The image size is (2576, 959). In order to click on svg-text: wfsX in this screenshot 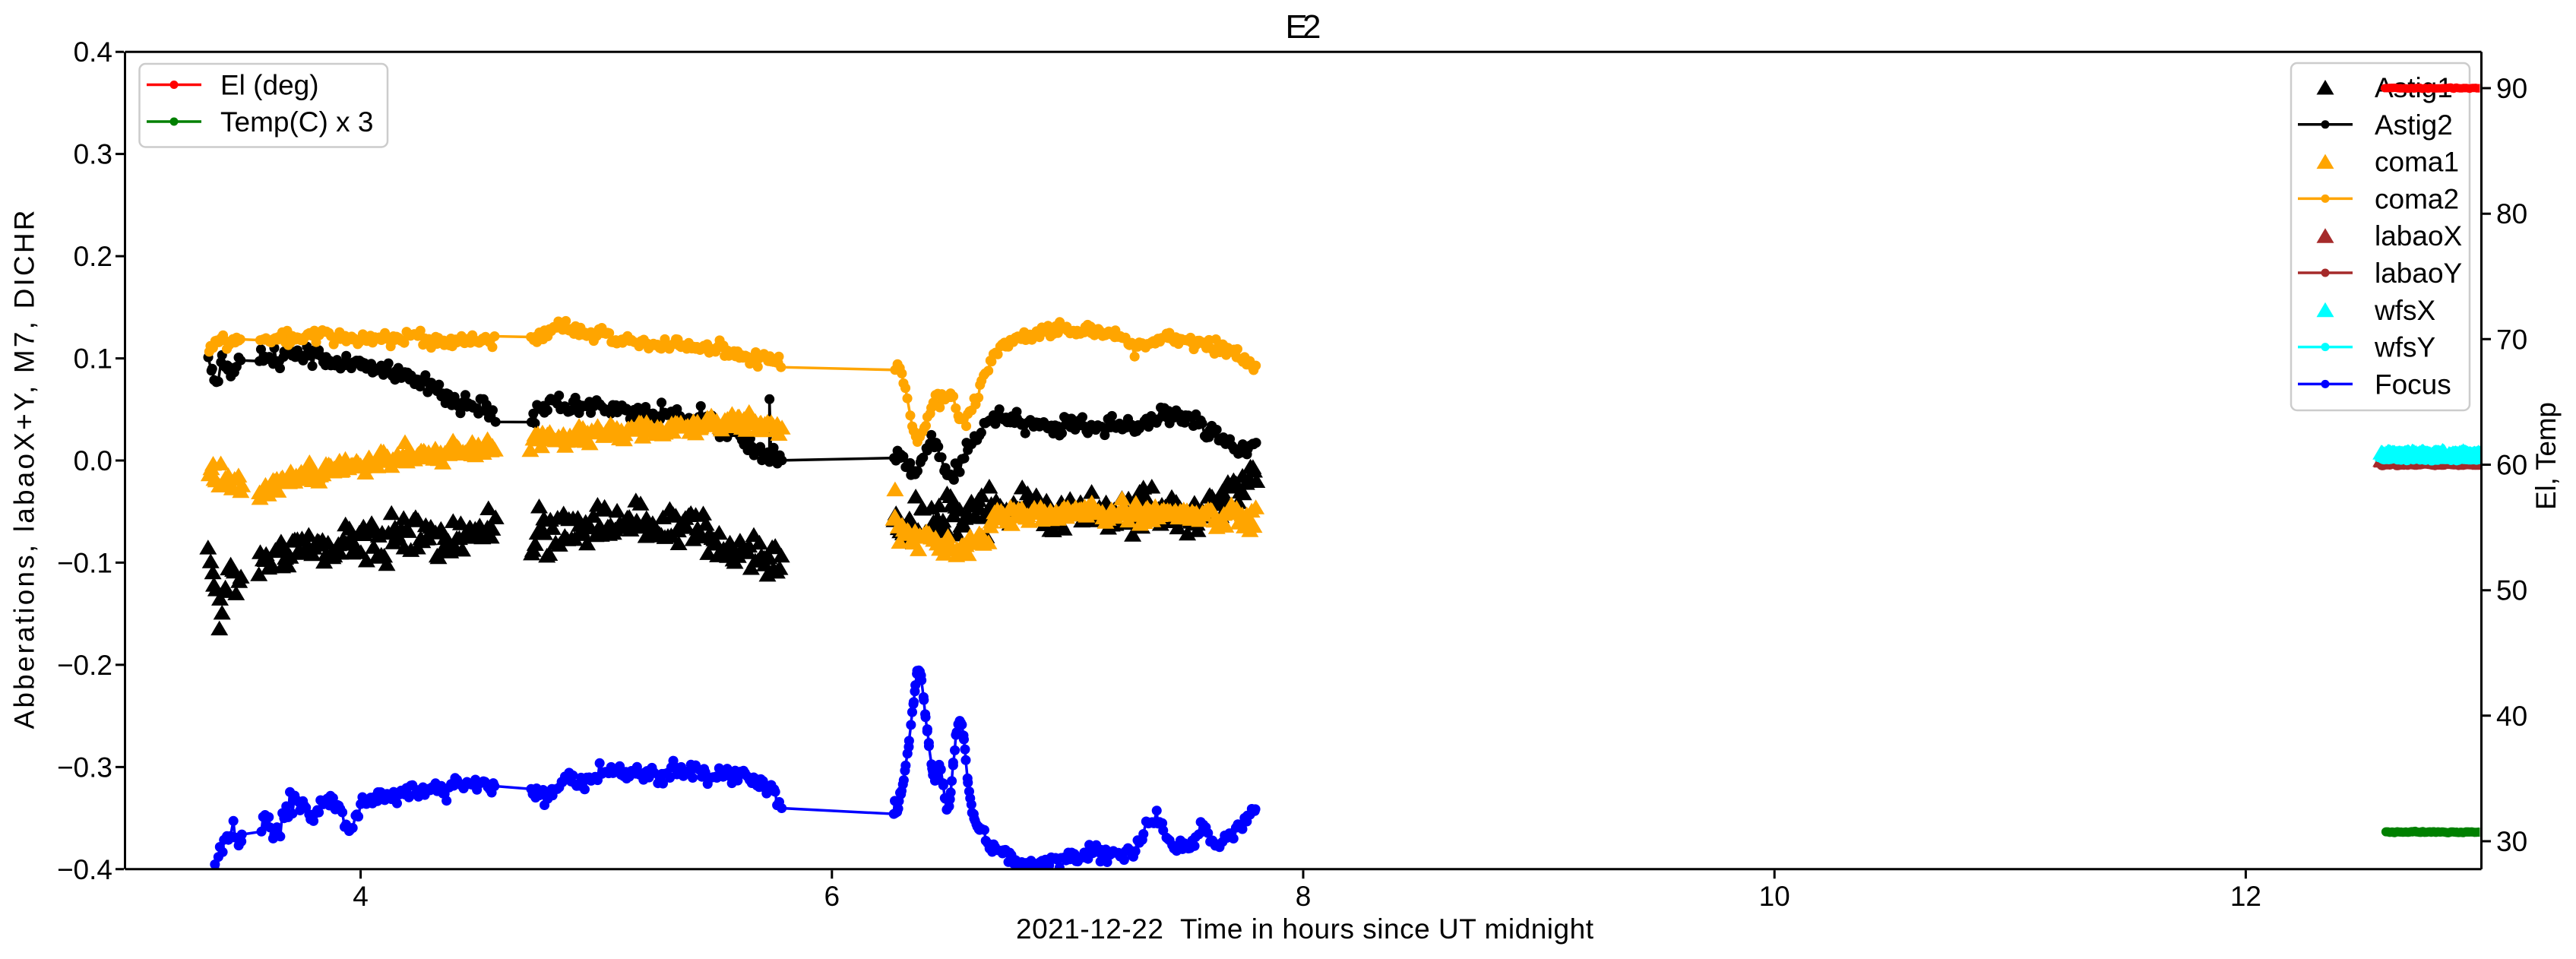, I will do `click(2404, 310)`.